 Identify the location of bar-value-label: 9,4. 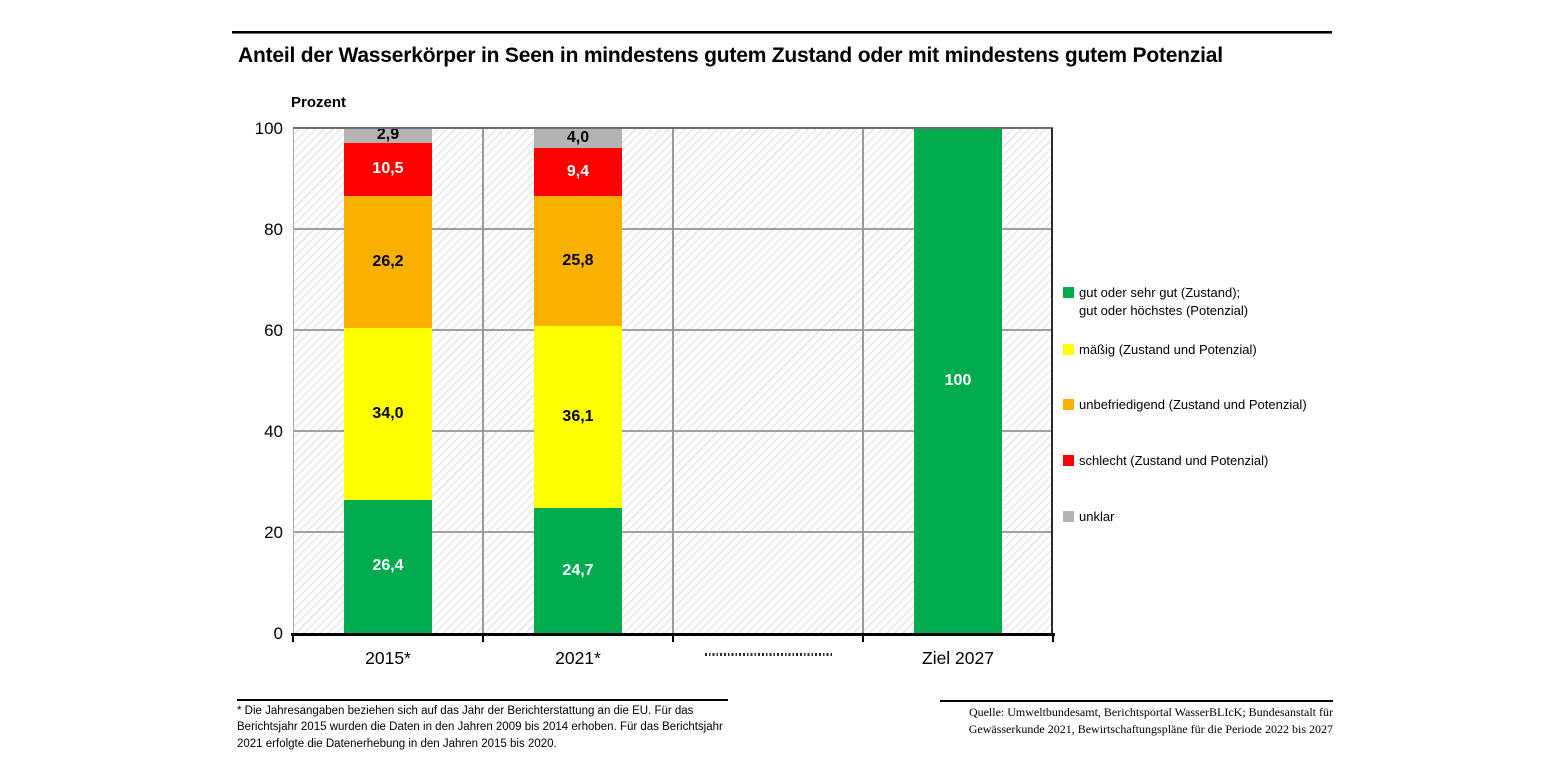
(578, 171).